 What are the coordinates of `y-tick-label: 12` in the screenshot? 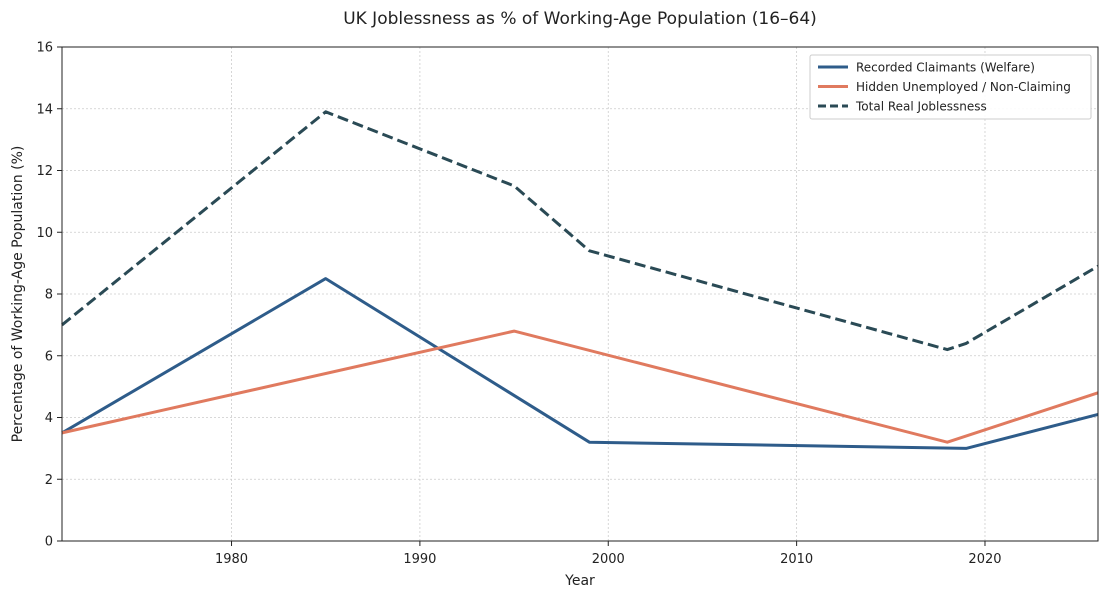 It's located at (44, 171).